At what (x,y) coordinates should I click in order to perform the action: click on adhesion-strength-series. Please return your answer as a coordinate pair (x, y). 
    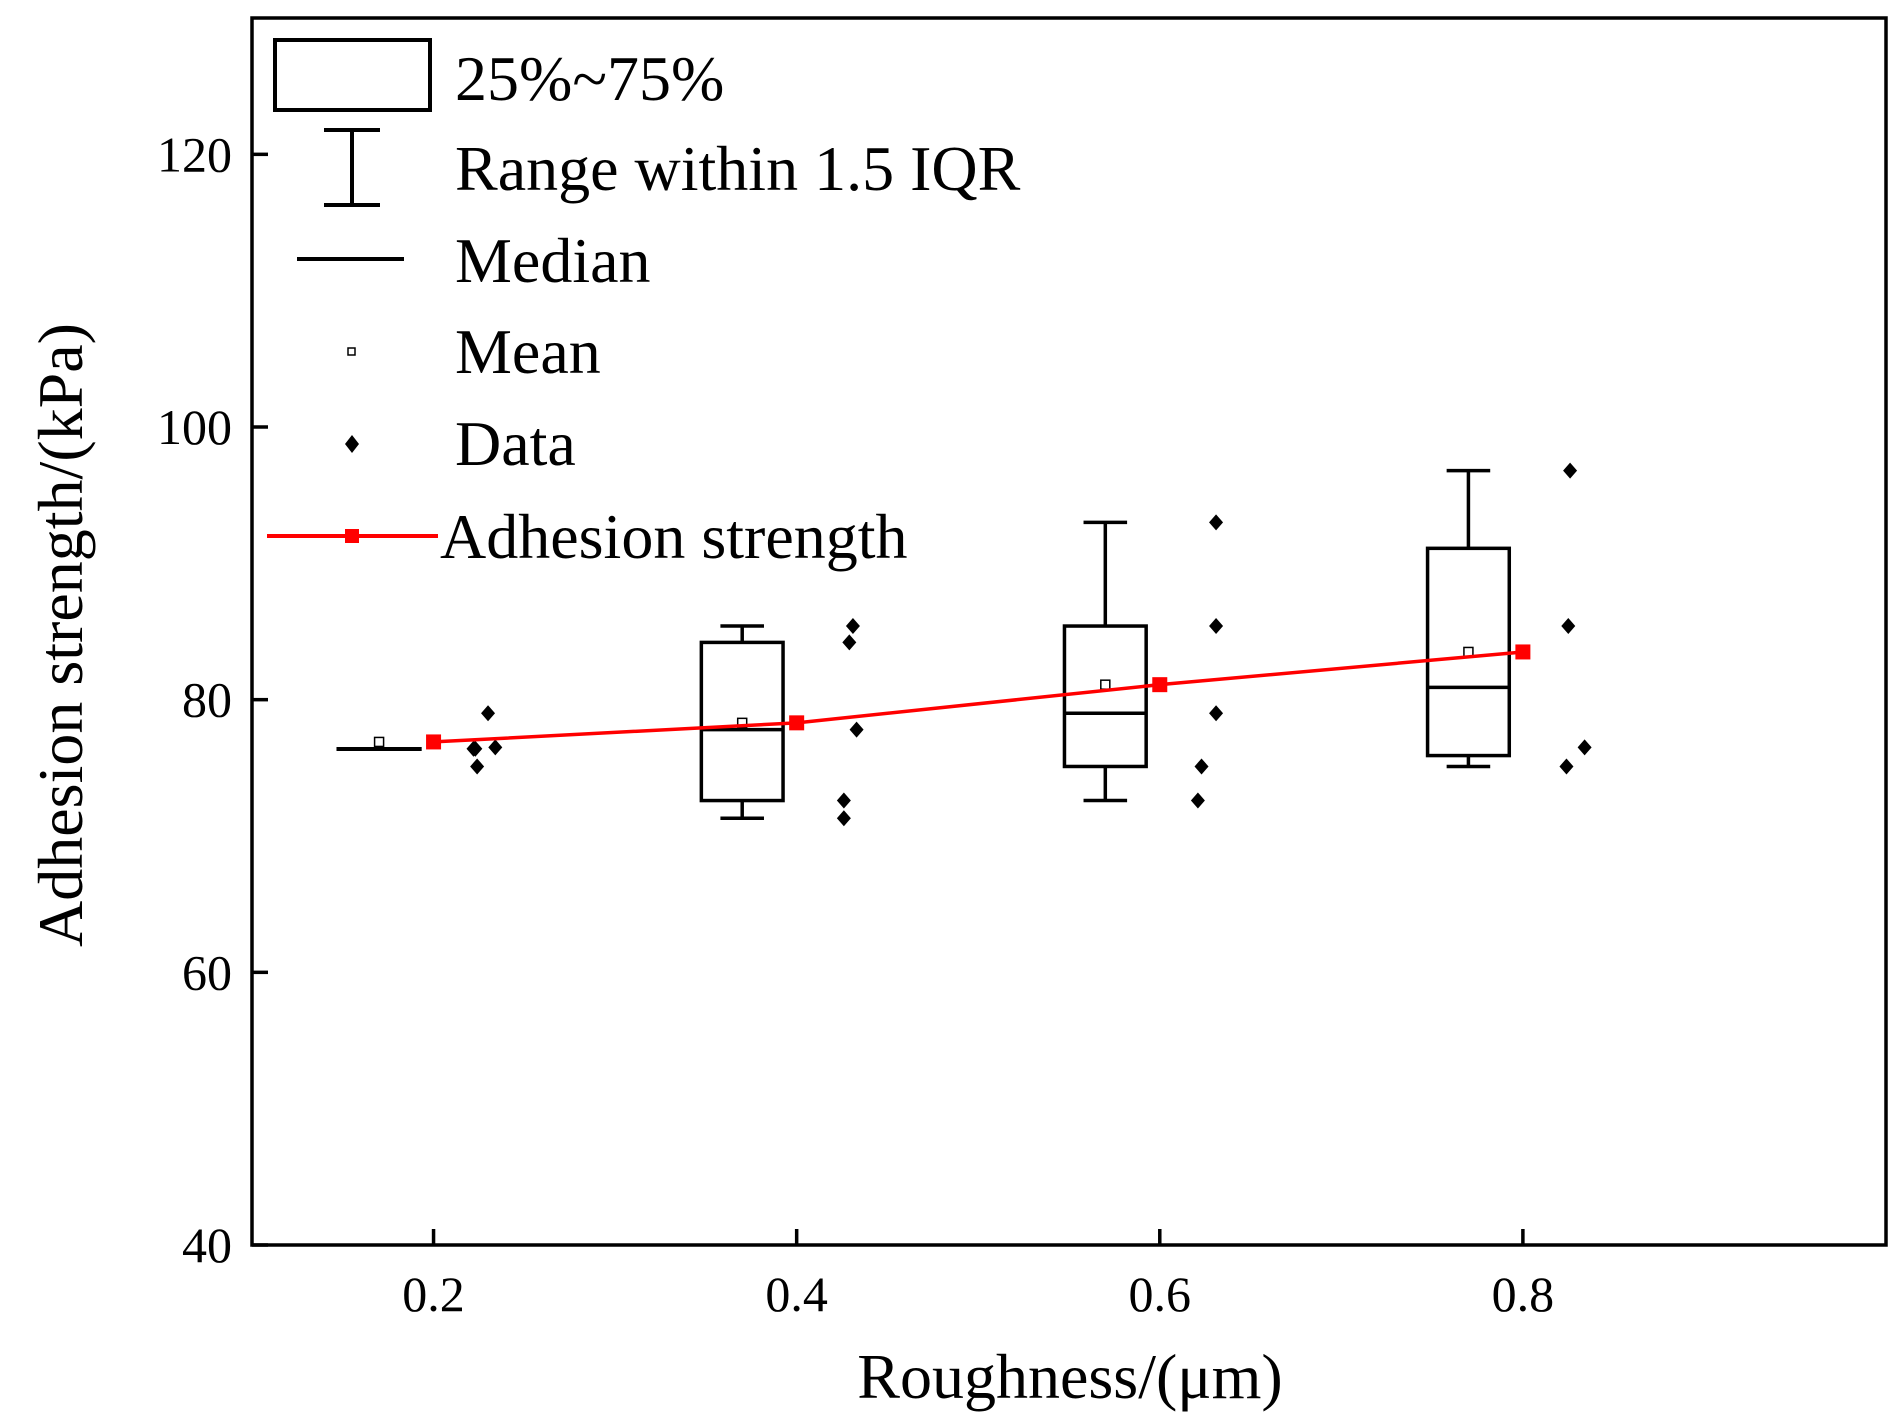
    Looking at the image, I should click on (978, 697).